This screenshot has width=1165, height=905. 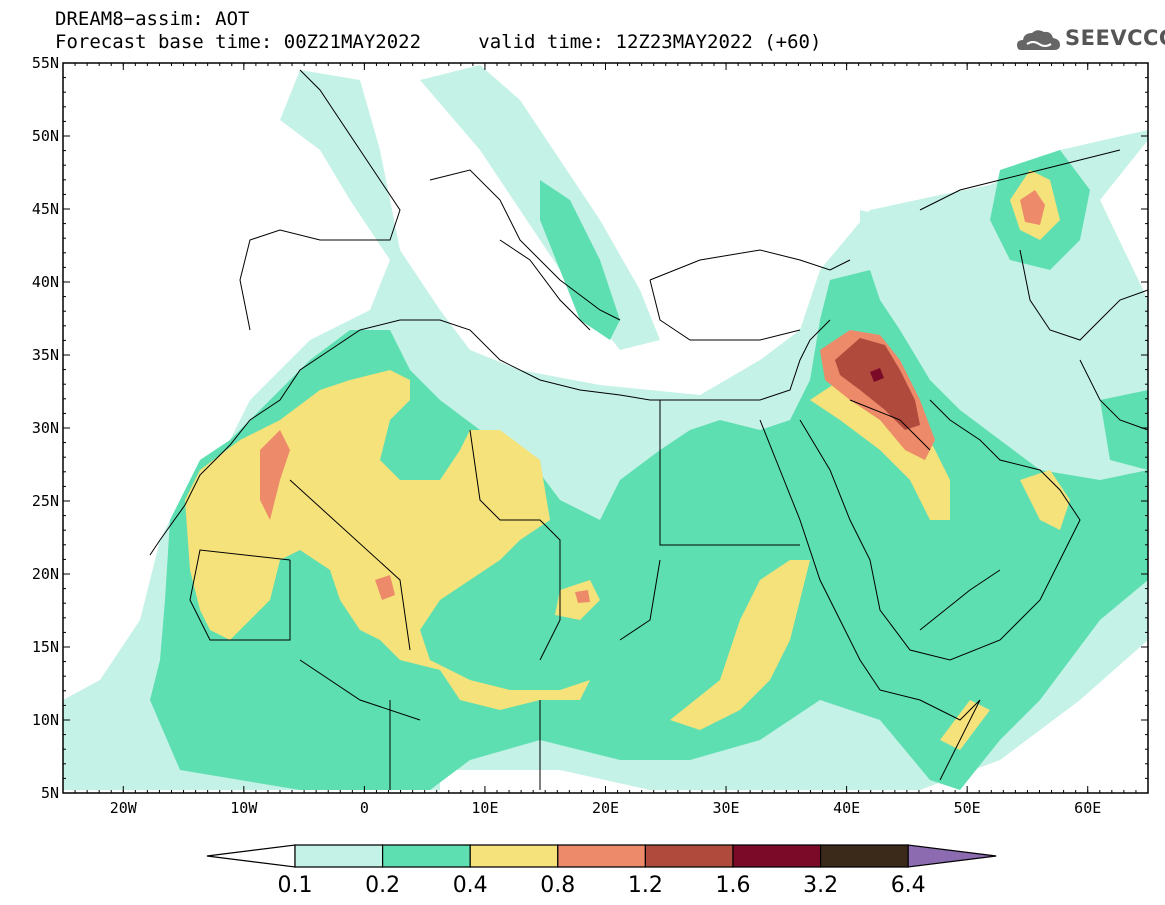 I want to click on lat-tick-label: 25N, so click(x=45, y=501).